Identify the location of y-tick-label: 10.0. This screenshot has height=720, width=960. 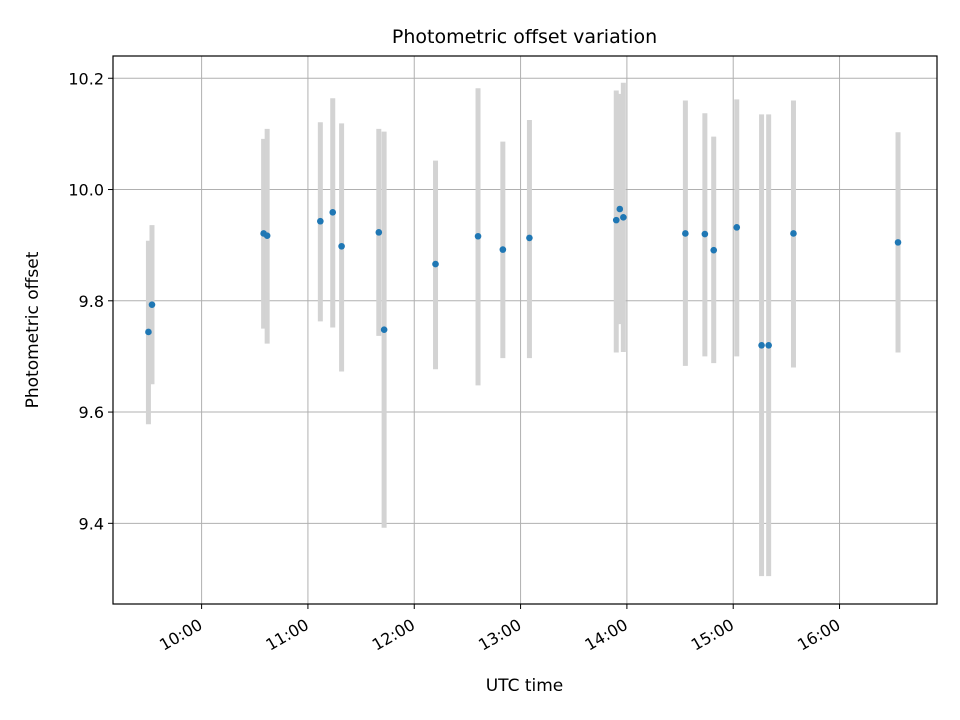
(86, 190).